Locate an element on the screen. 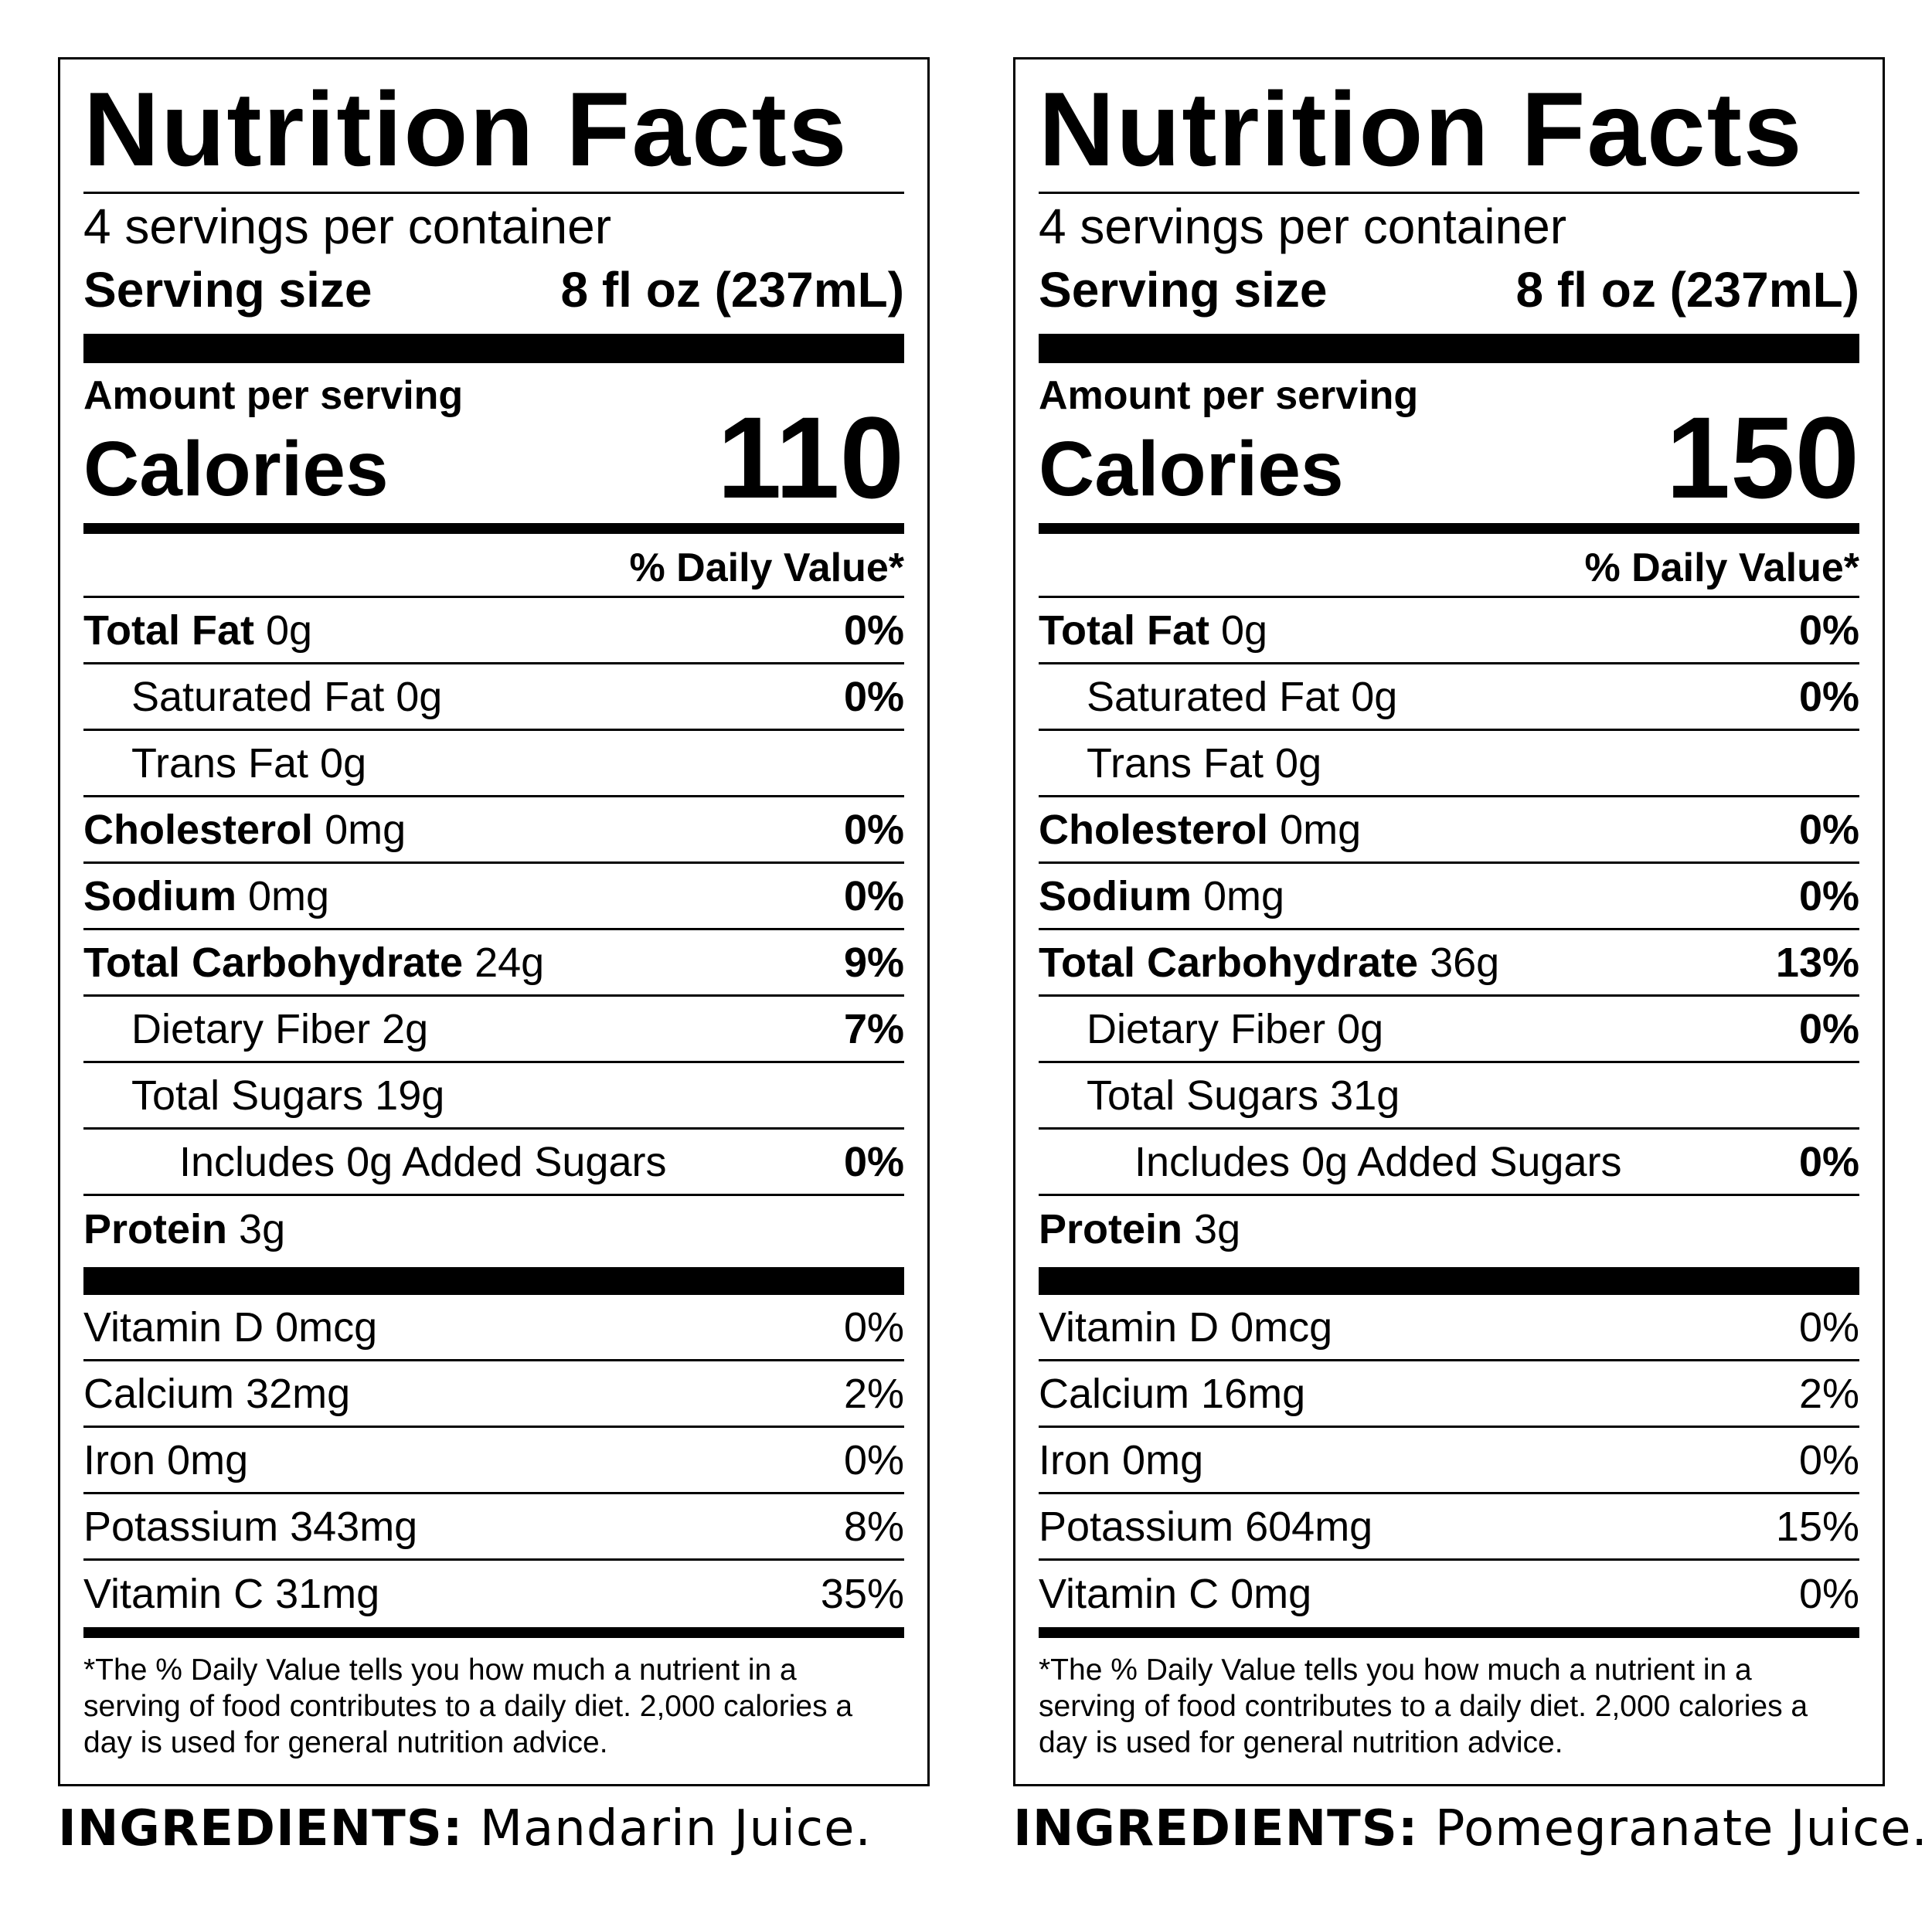 Image resolution: width=1932 pixels, height=1920 pixels. row-vitamin-d: Vitamin D 0mcg 0% is located at coordinates (1449, 1328).